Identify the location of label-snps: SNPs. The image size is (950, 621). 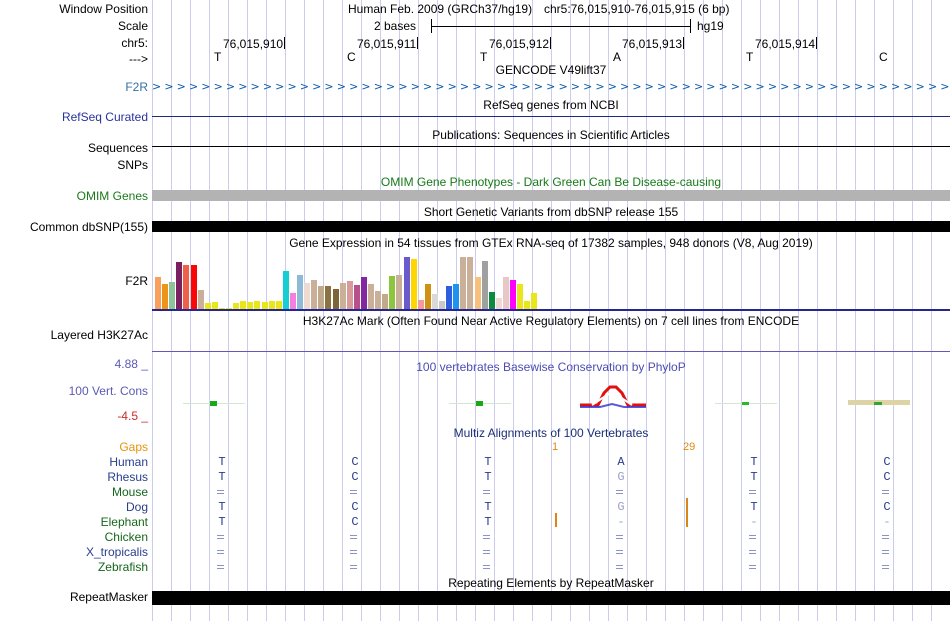
(132, 165).